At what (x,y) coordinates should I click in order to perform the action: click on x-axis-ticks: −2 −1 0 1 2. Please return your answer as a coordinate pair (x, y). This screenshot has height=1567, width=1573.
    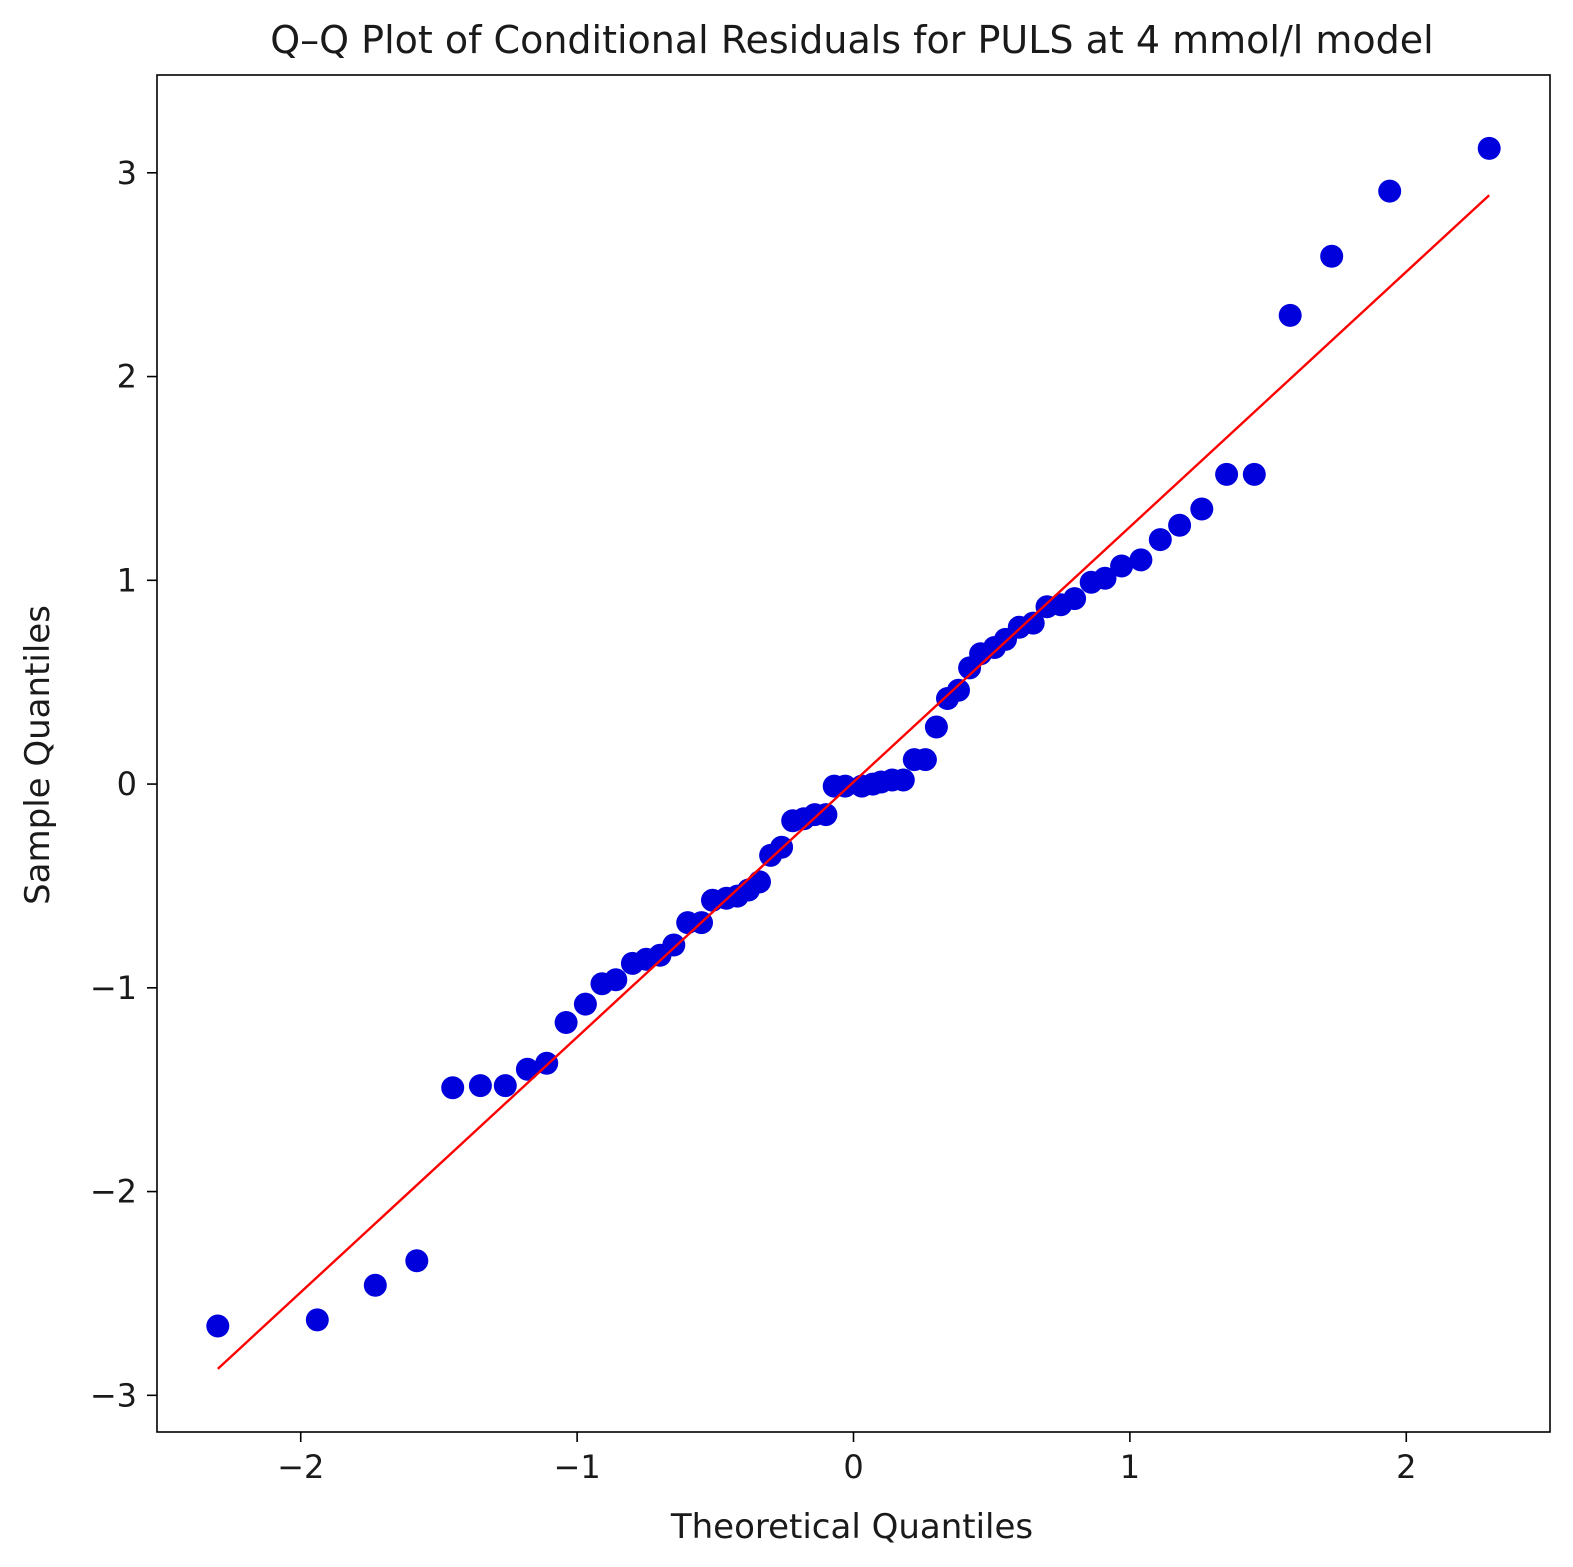
    Looking at the image, I should click on (846, 1459).